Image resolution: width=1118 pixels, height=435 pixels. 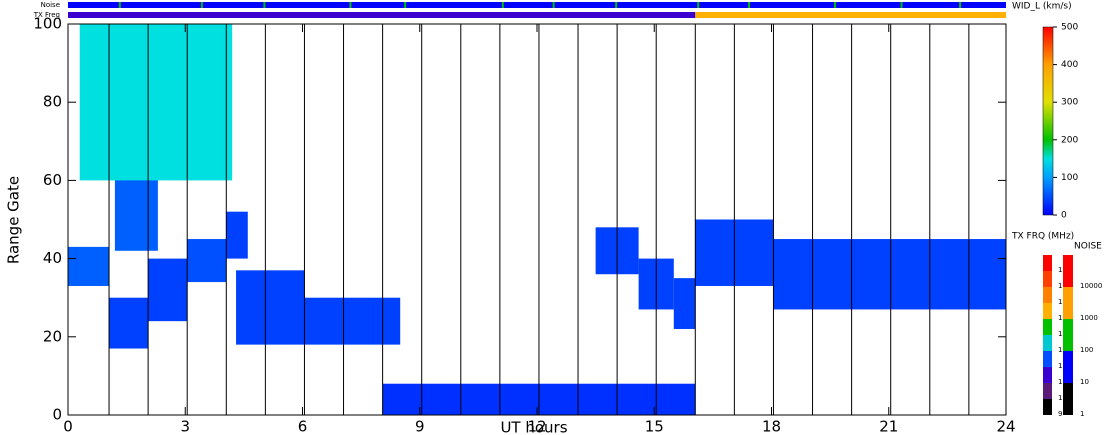 I want to click on x-tick-label: 24, so click(x=1005, y=426).